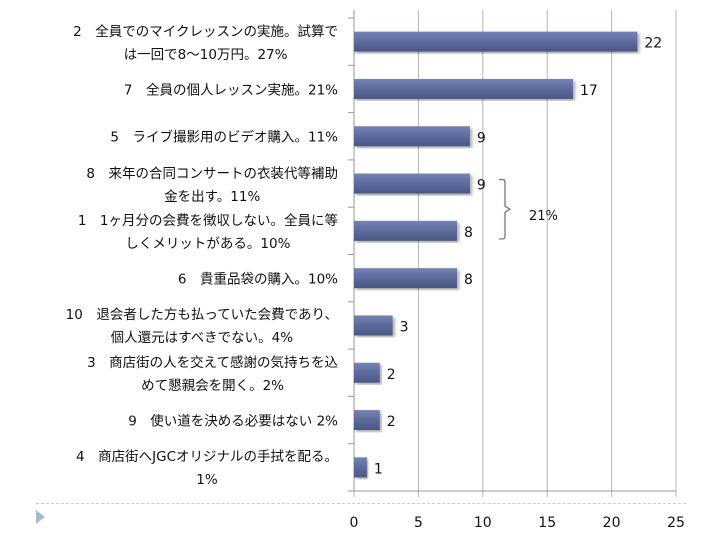 Image resolution: width=720 pixels, height=540 pixels. I want to click on category-label-line: 6 貴重品袋の購入。10%, so click(257, 279).